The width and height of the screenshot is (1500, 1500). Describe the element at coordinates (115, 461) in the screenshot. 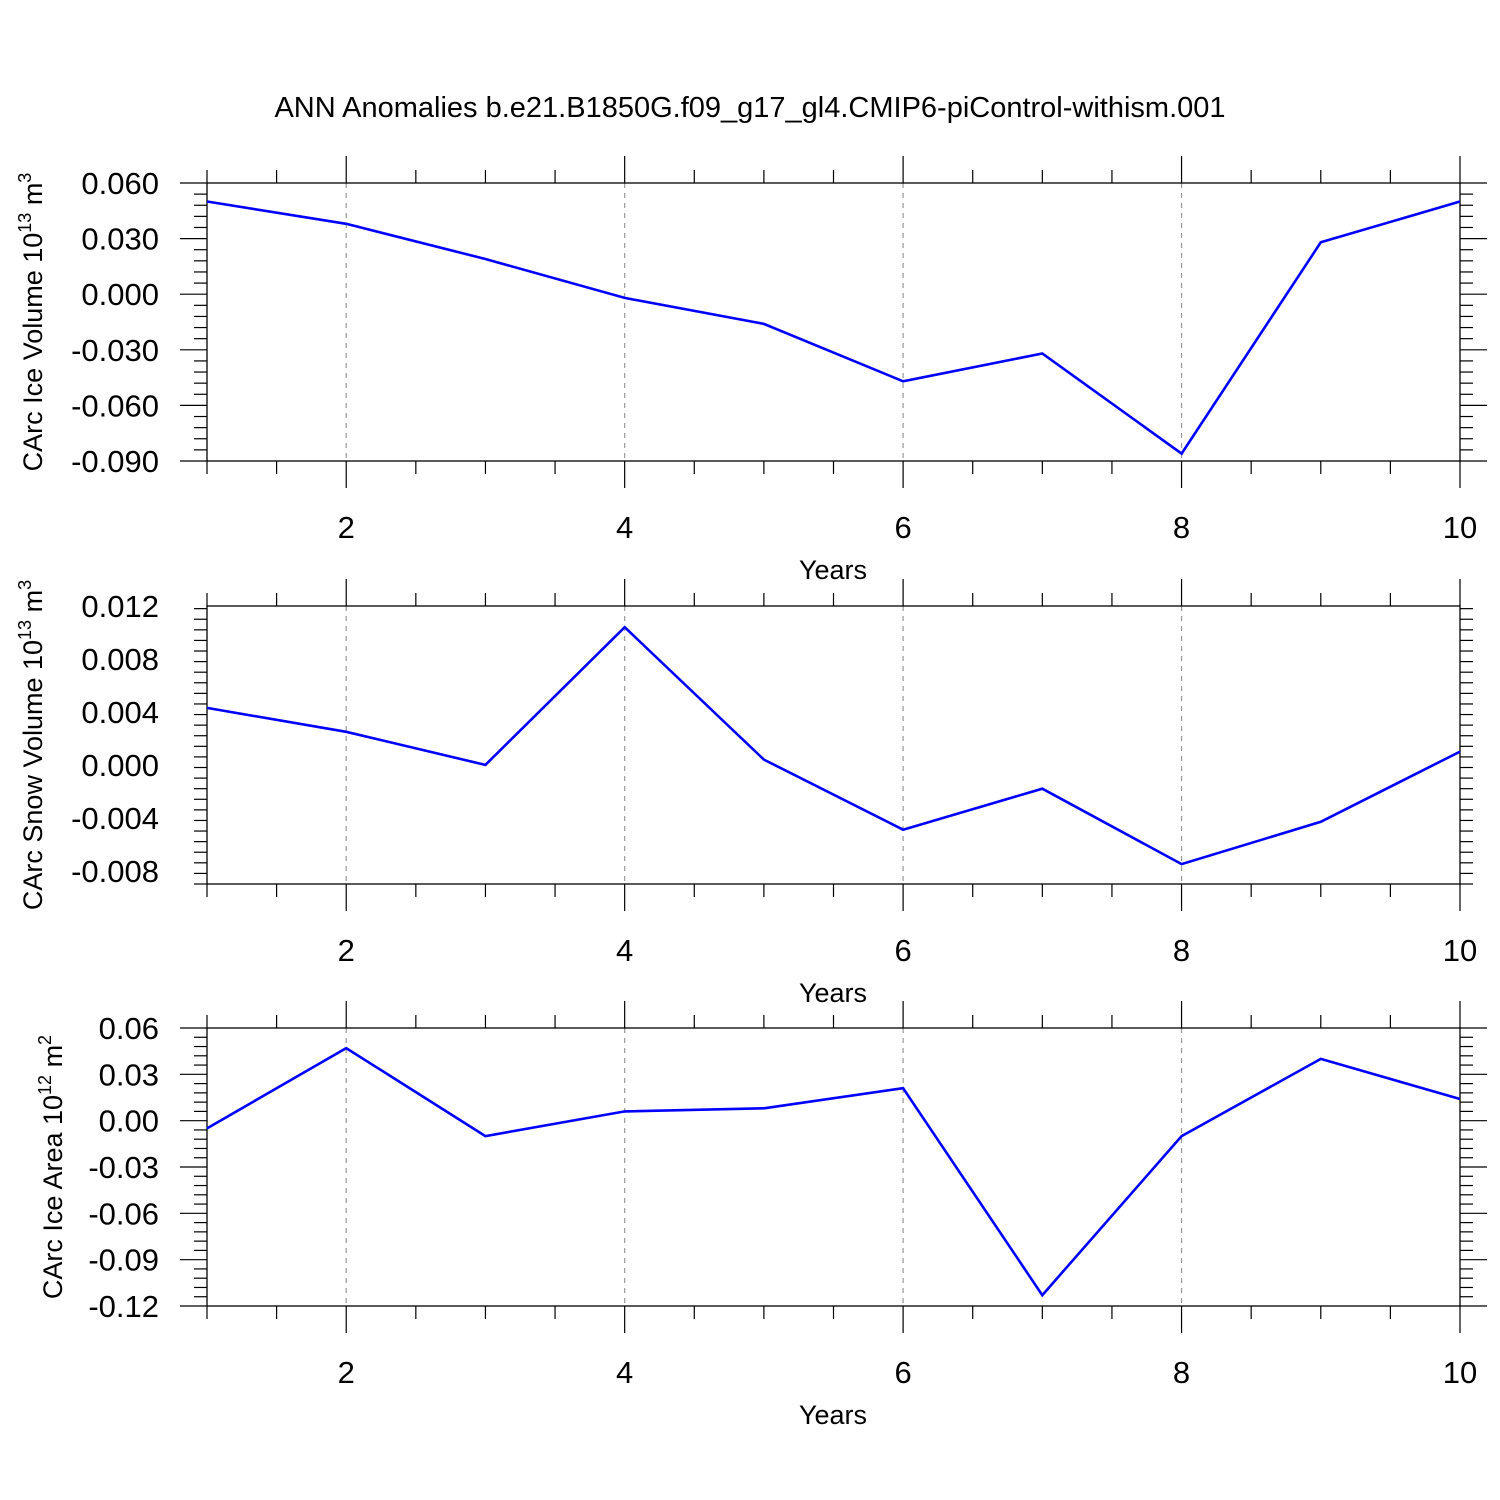

I see `y-tick-label: -0.090` at that location.